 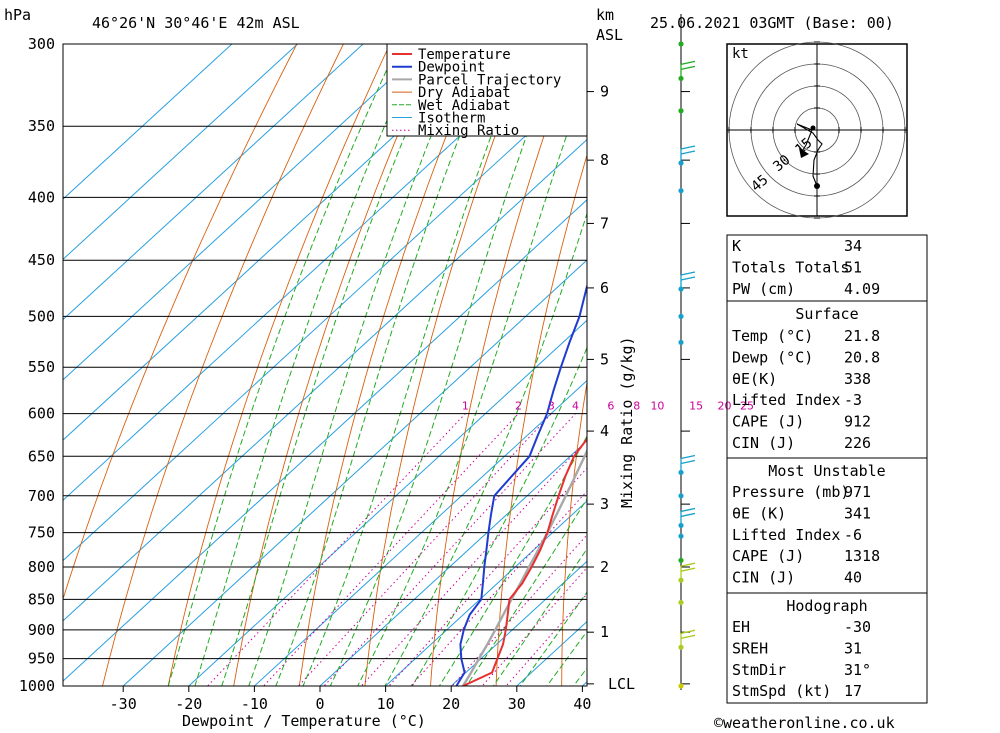 What do you see at coordinates (853, 578) in the screenshot?
I see `most-unstable-row-value: 40` at bounding box center [853, 578].